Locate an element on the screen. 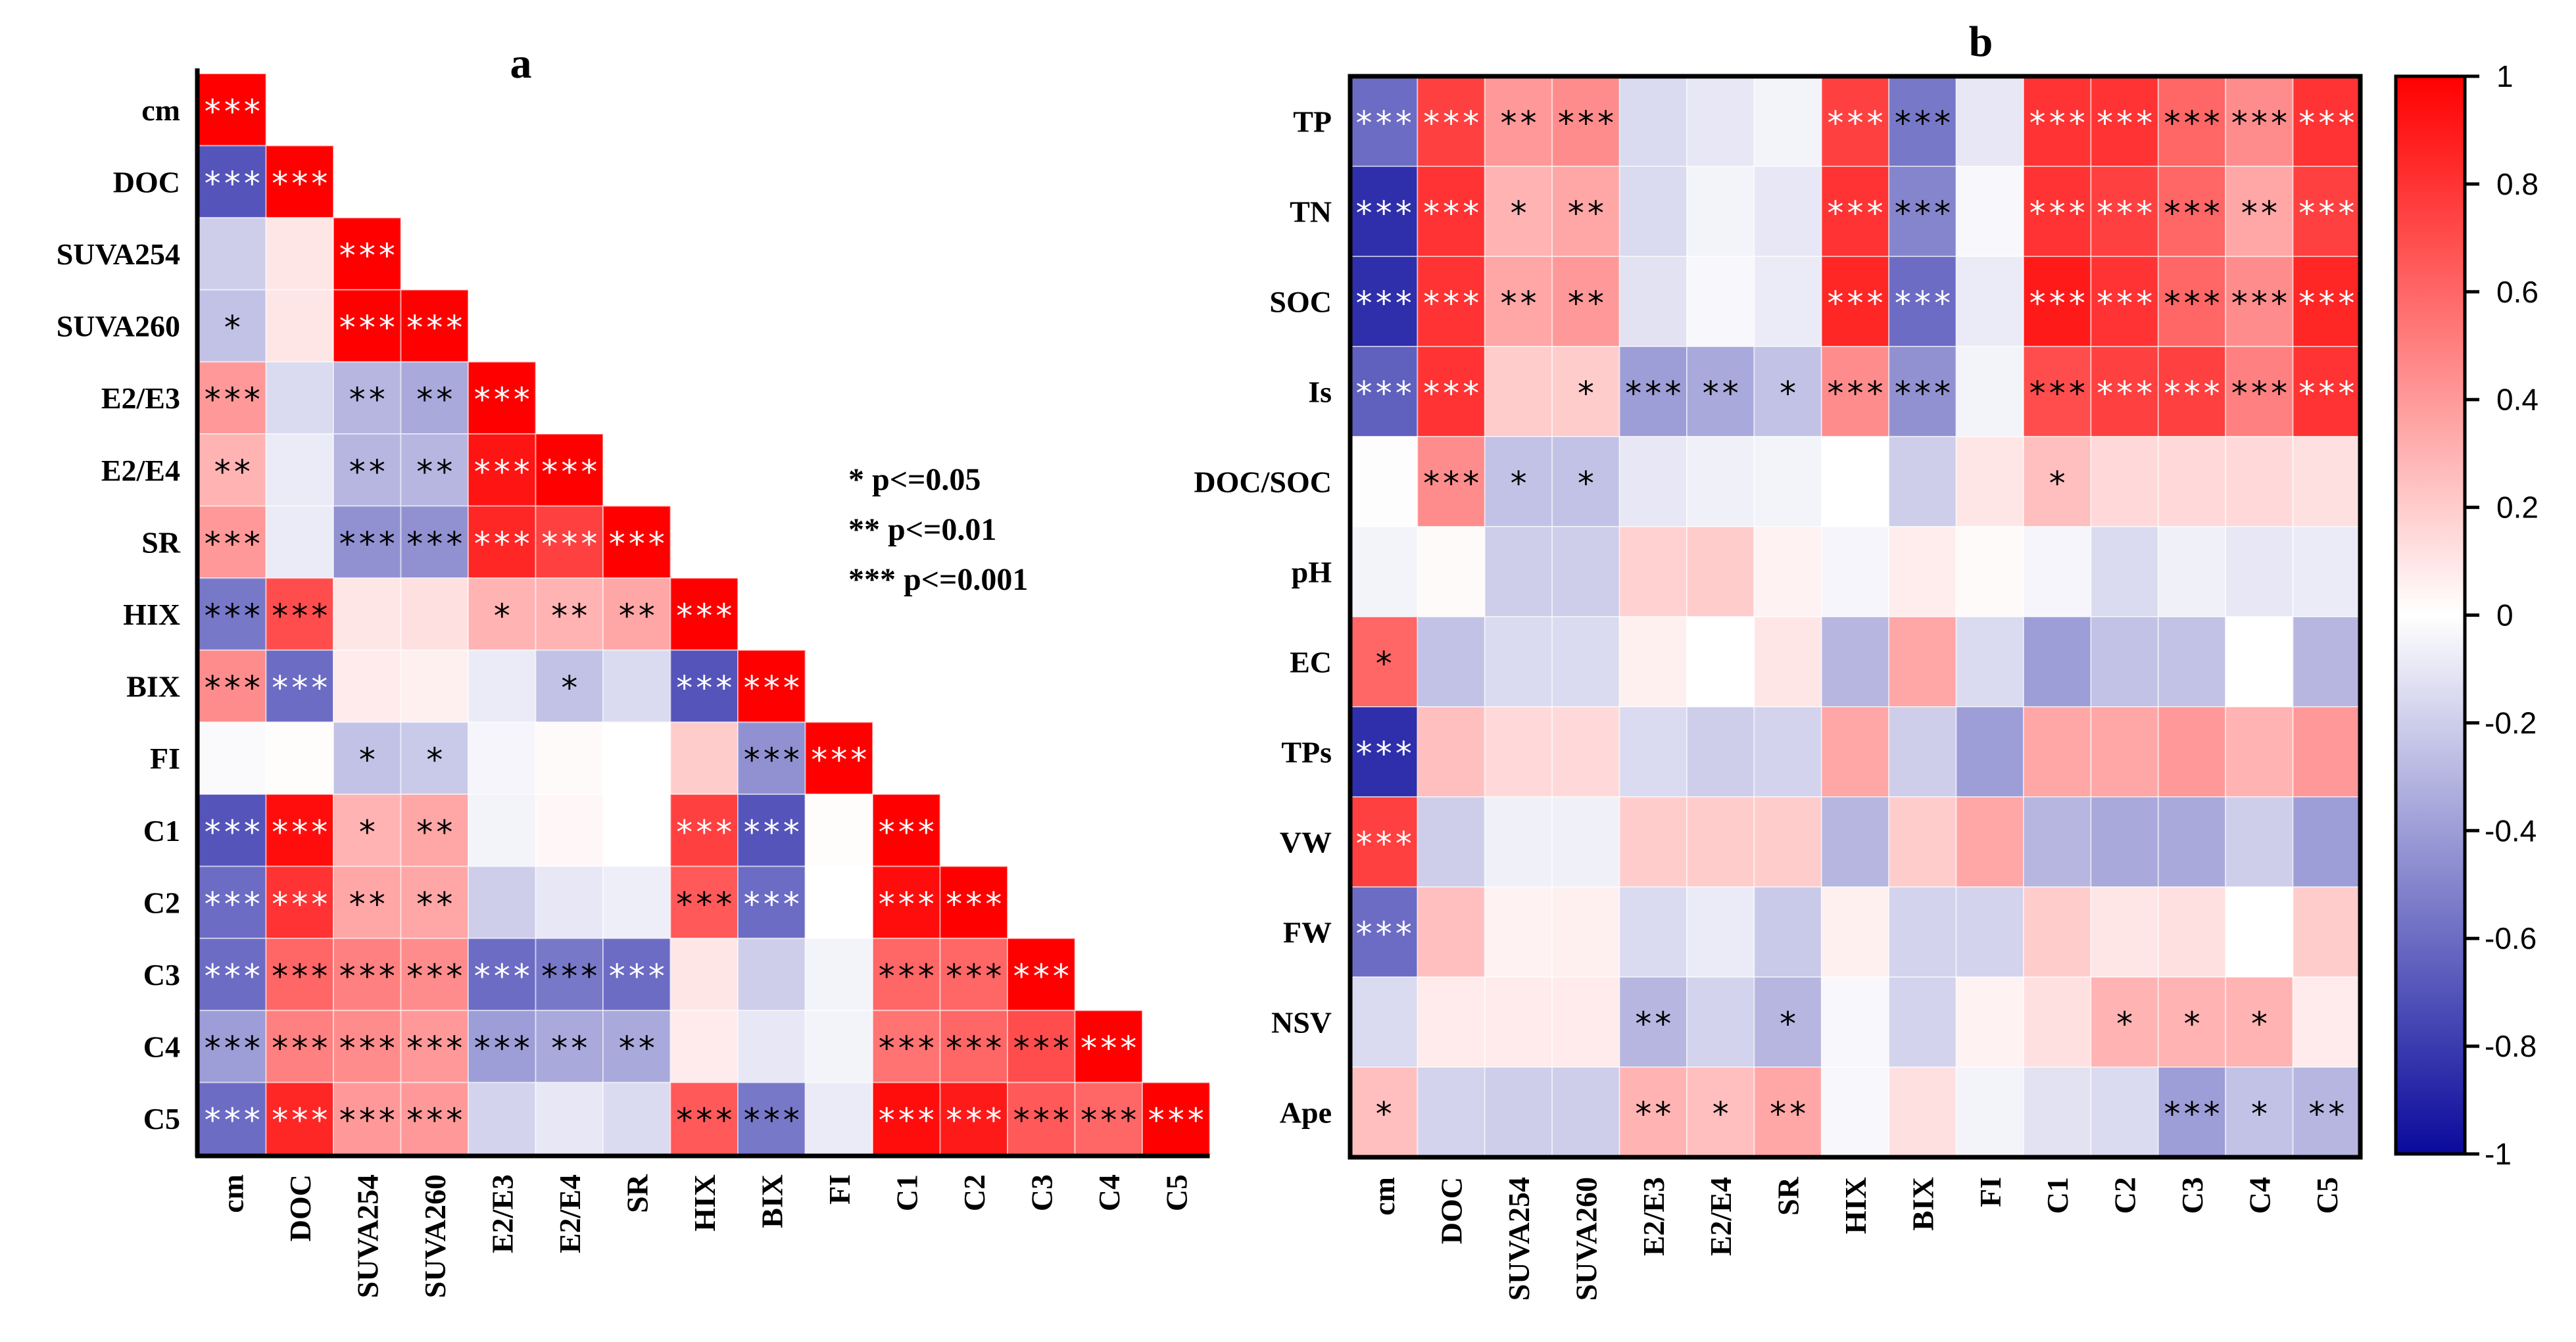 Image resolution: width=2576 pixels, height=1342 pixels. row-label: TPs is located at coordinates (1306, 752).